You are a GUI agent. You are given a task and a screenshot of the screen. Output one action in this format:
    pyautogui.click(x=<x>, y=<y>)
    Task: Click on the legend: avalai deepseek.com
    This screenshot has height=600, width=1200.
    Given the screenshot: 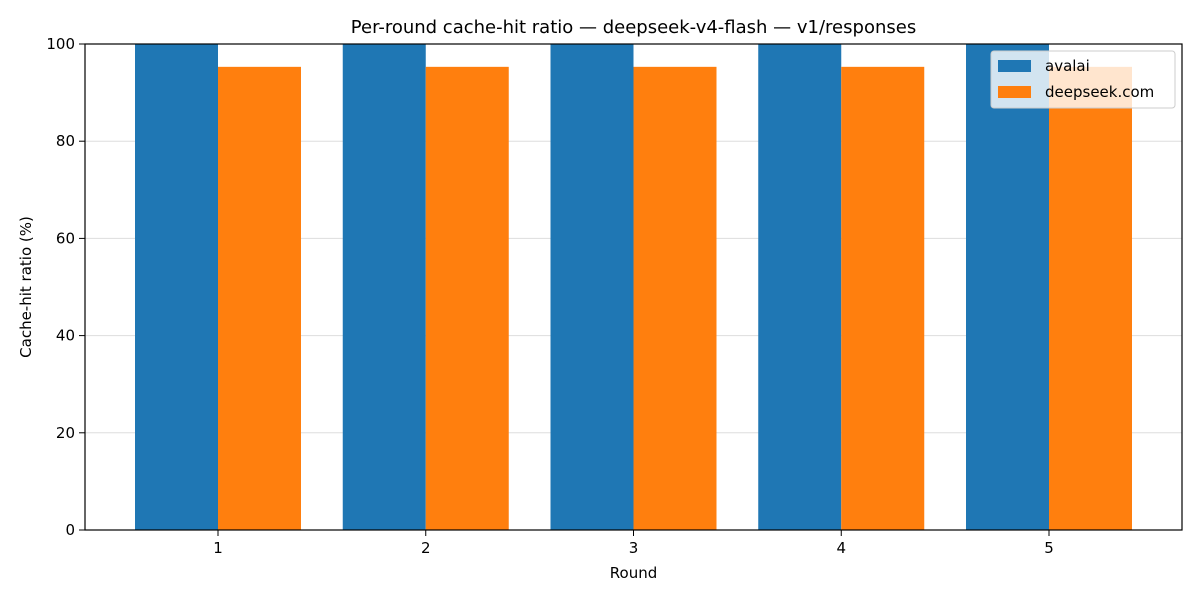 What is the action you would take?
    pyautogui.click(x=1083, y=79)
    